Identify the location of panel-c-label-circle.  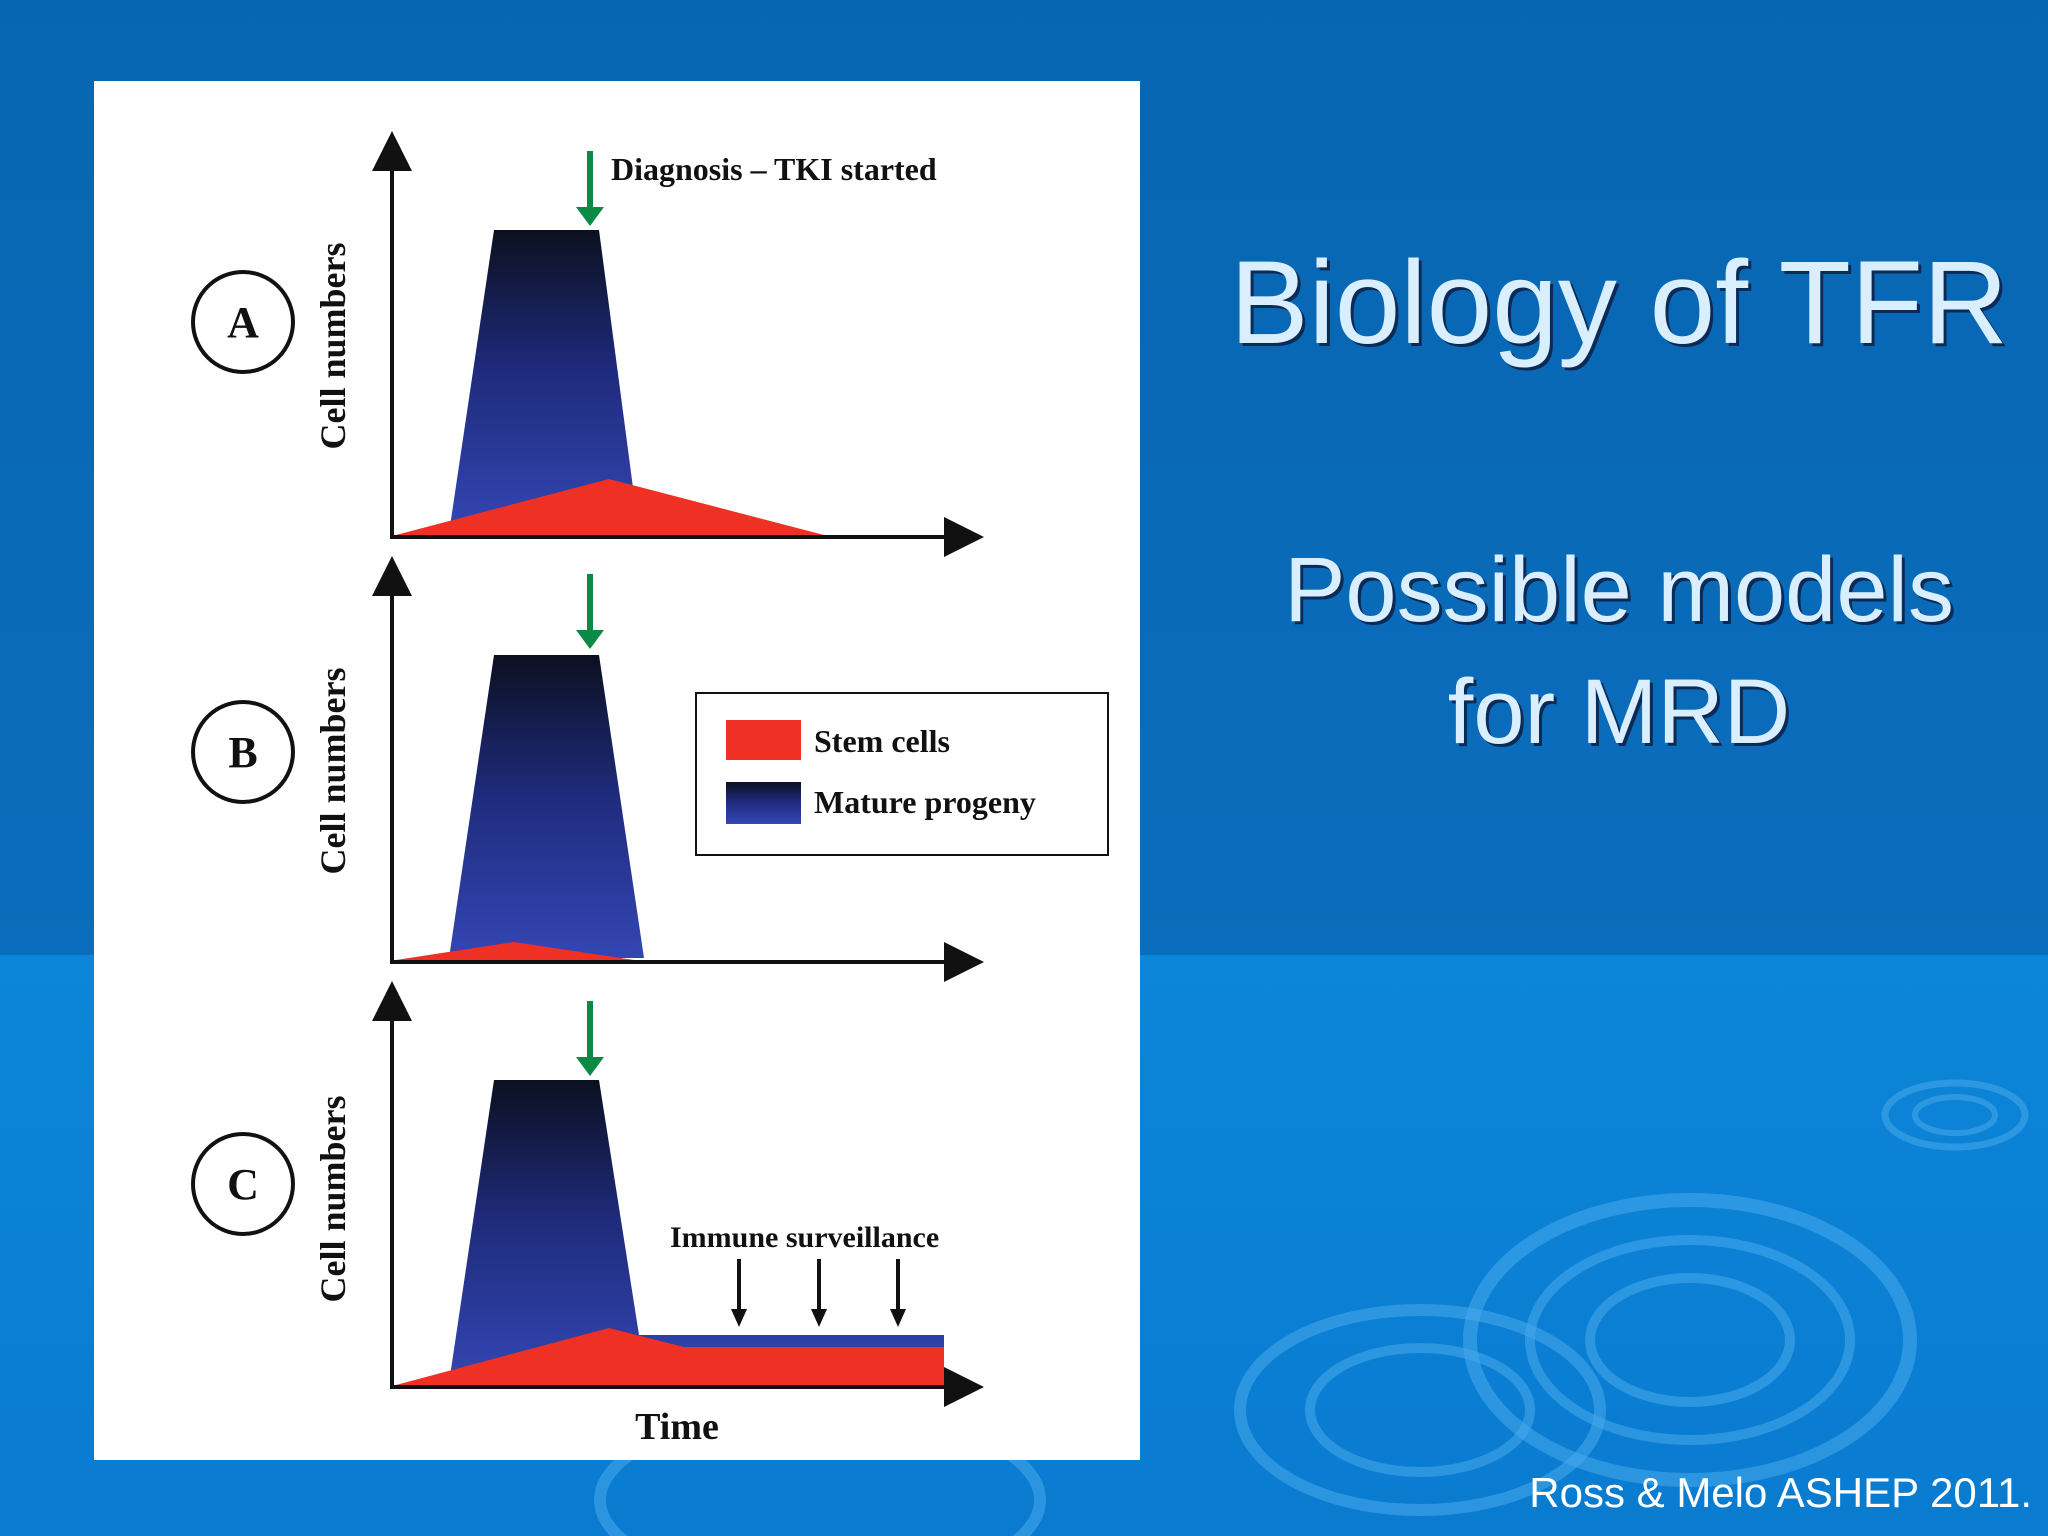
(243, 1184).